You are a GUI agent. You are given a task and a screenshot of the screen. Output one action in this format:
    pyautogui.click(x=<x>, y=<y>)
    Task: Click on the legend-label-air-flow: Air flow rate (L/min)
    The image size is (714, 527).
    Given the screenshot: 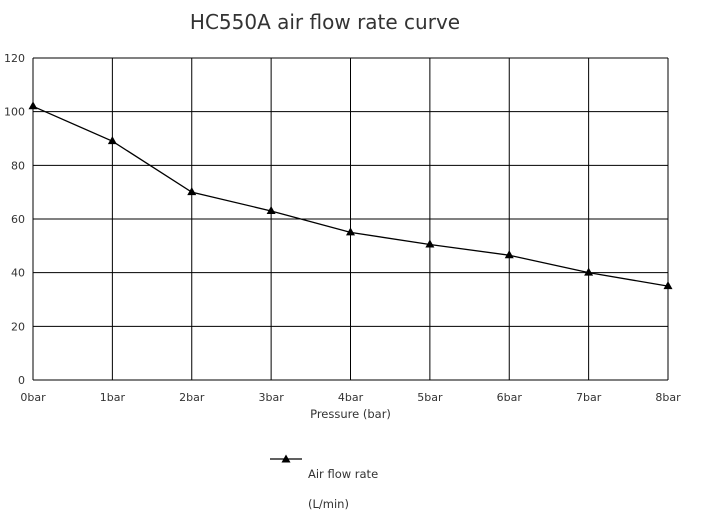 What is the action you would take?
    pyautogui.click(x=343, y=489)
    